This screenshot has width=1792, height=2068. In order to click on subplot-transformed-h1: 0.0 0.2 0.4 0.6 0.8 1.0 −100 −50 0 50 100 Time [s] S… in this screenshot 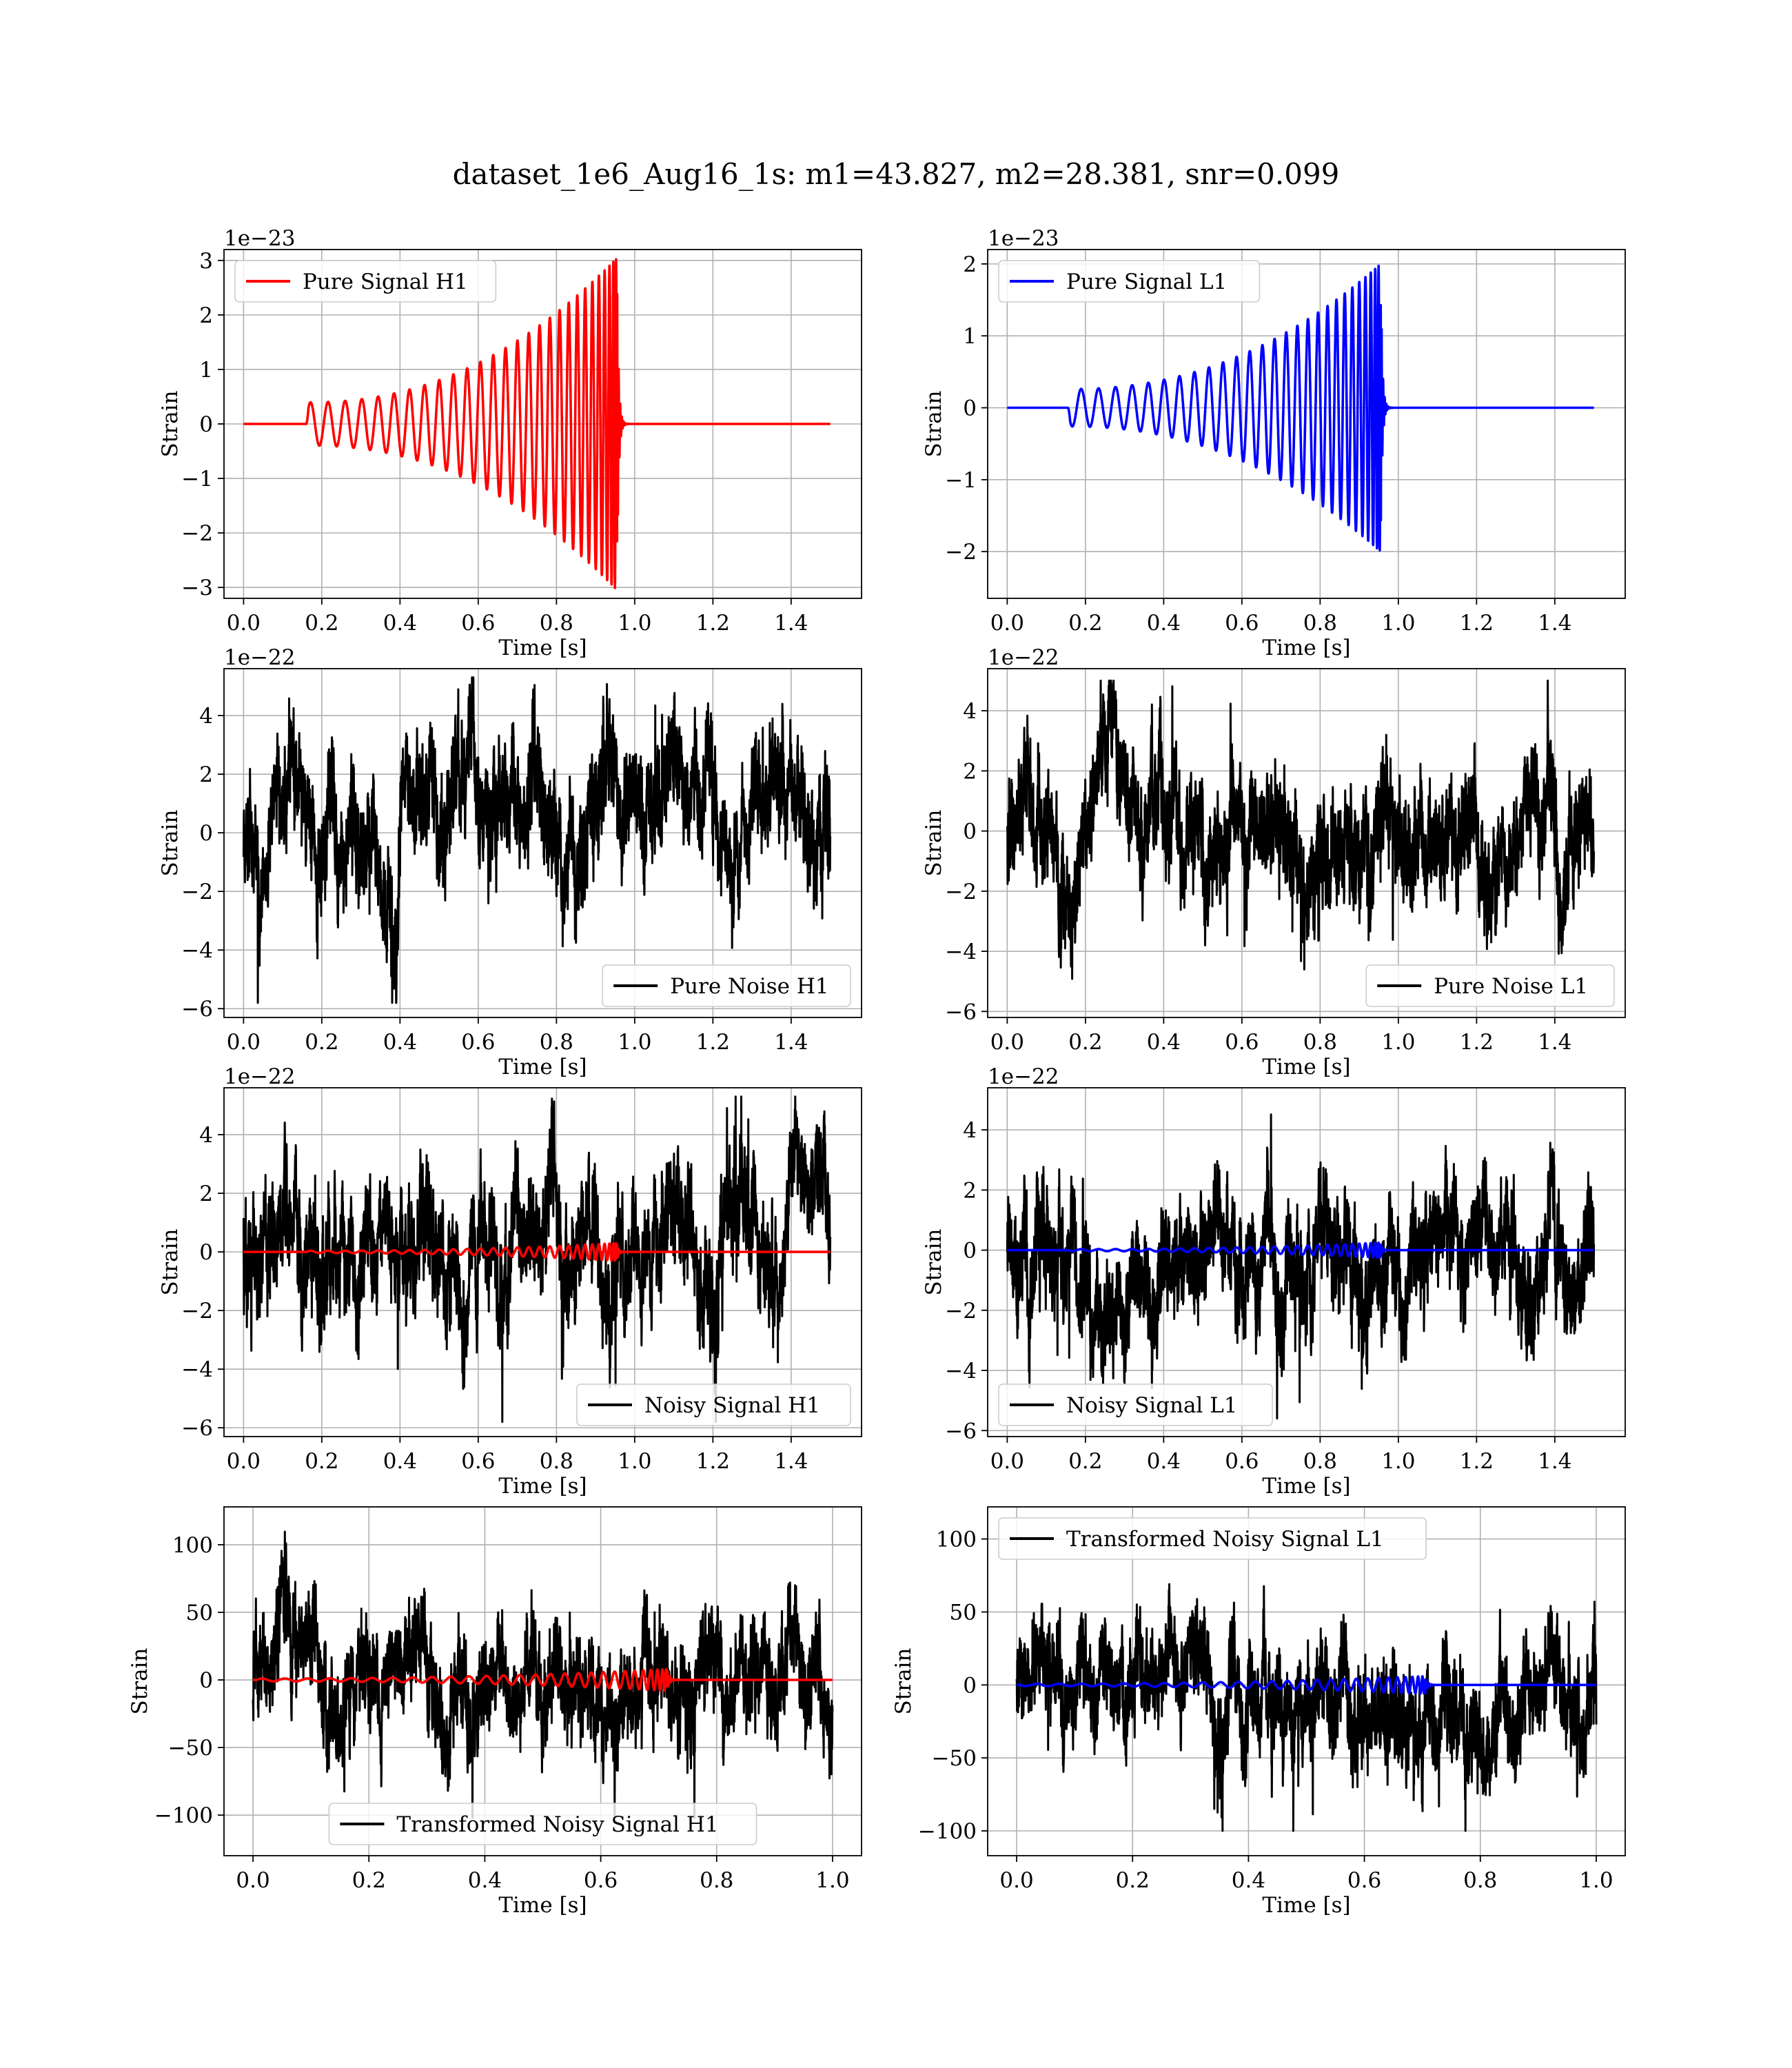, I will do `click(495, 1712)`.